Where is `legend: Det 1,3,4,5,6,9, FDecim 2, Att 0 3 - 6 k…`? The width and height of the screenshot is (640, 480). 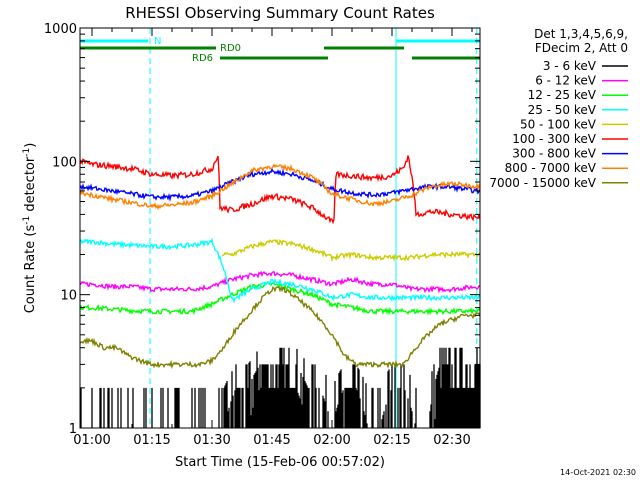
legend: Det 1,3,4,5,6,9, FDecim 2, Att 0 3 - 6 k… is located at coordinates (558, 108).